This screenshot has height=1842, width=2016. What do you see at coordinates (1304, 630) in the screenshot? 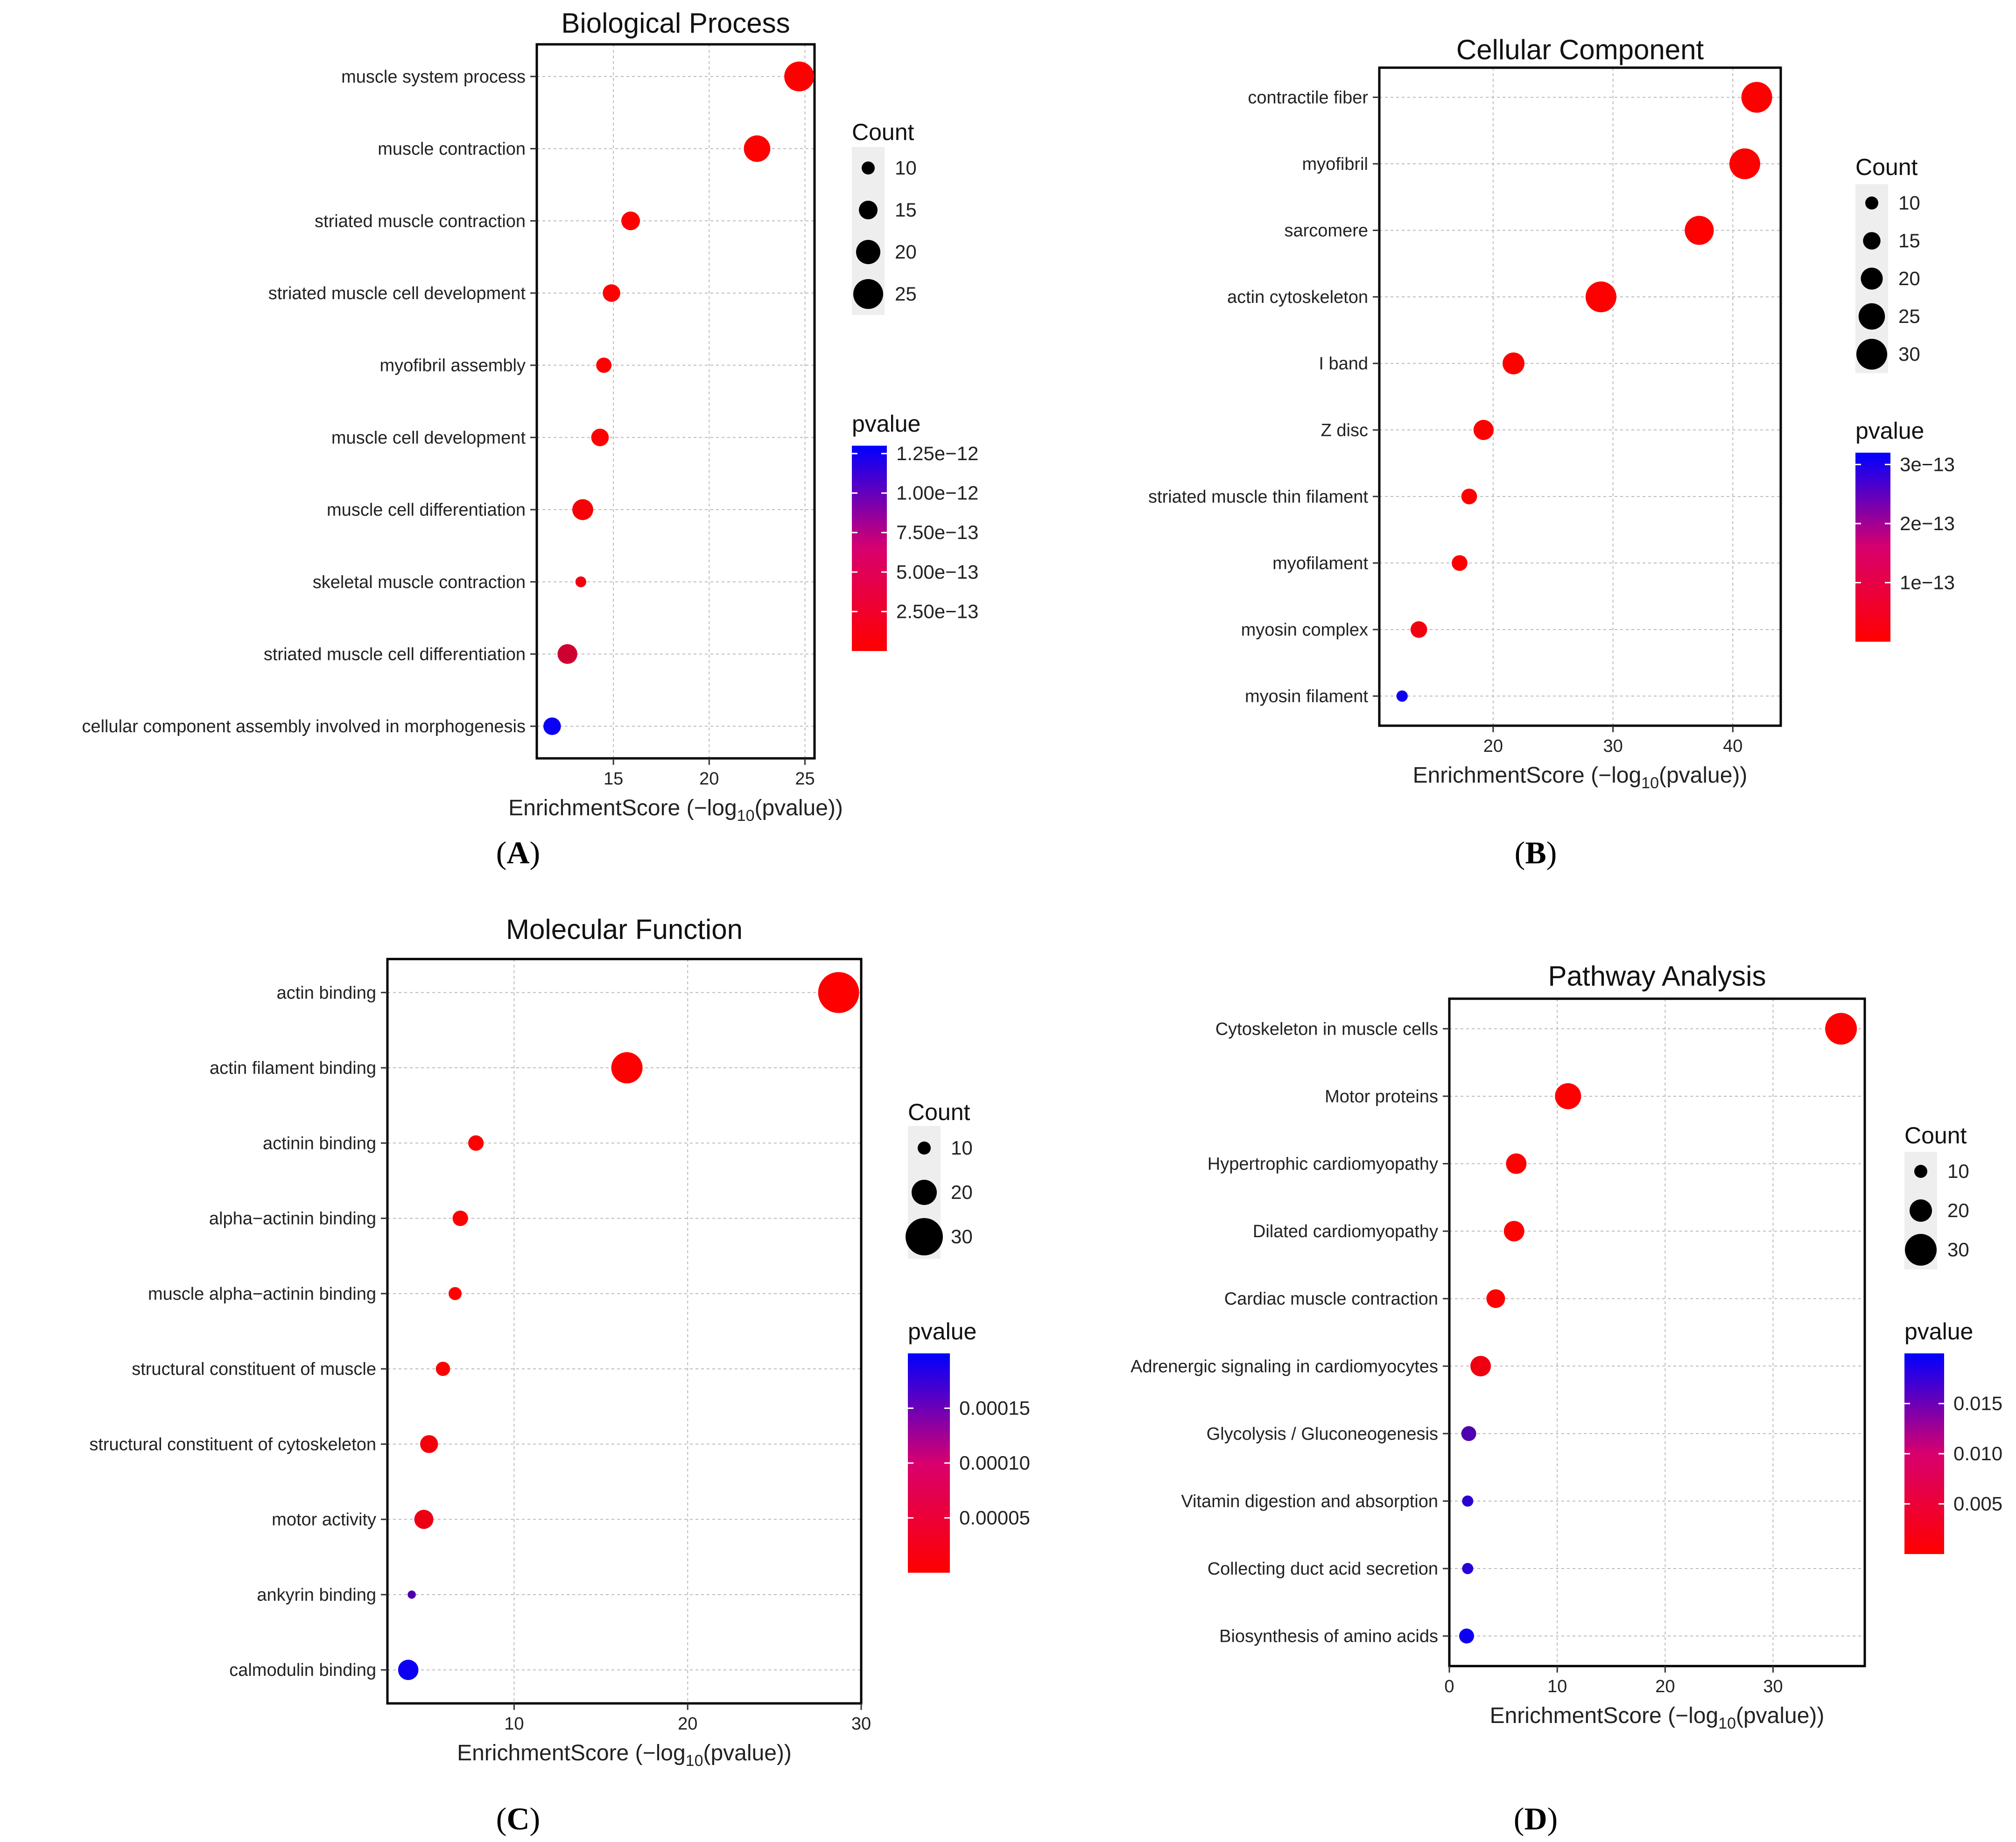
I see `category-label: myosin complex` at bounding box center [1304, 630].